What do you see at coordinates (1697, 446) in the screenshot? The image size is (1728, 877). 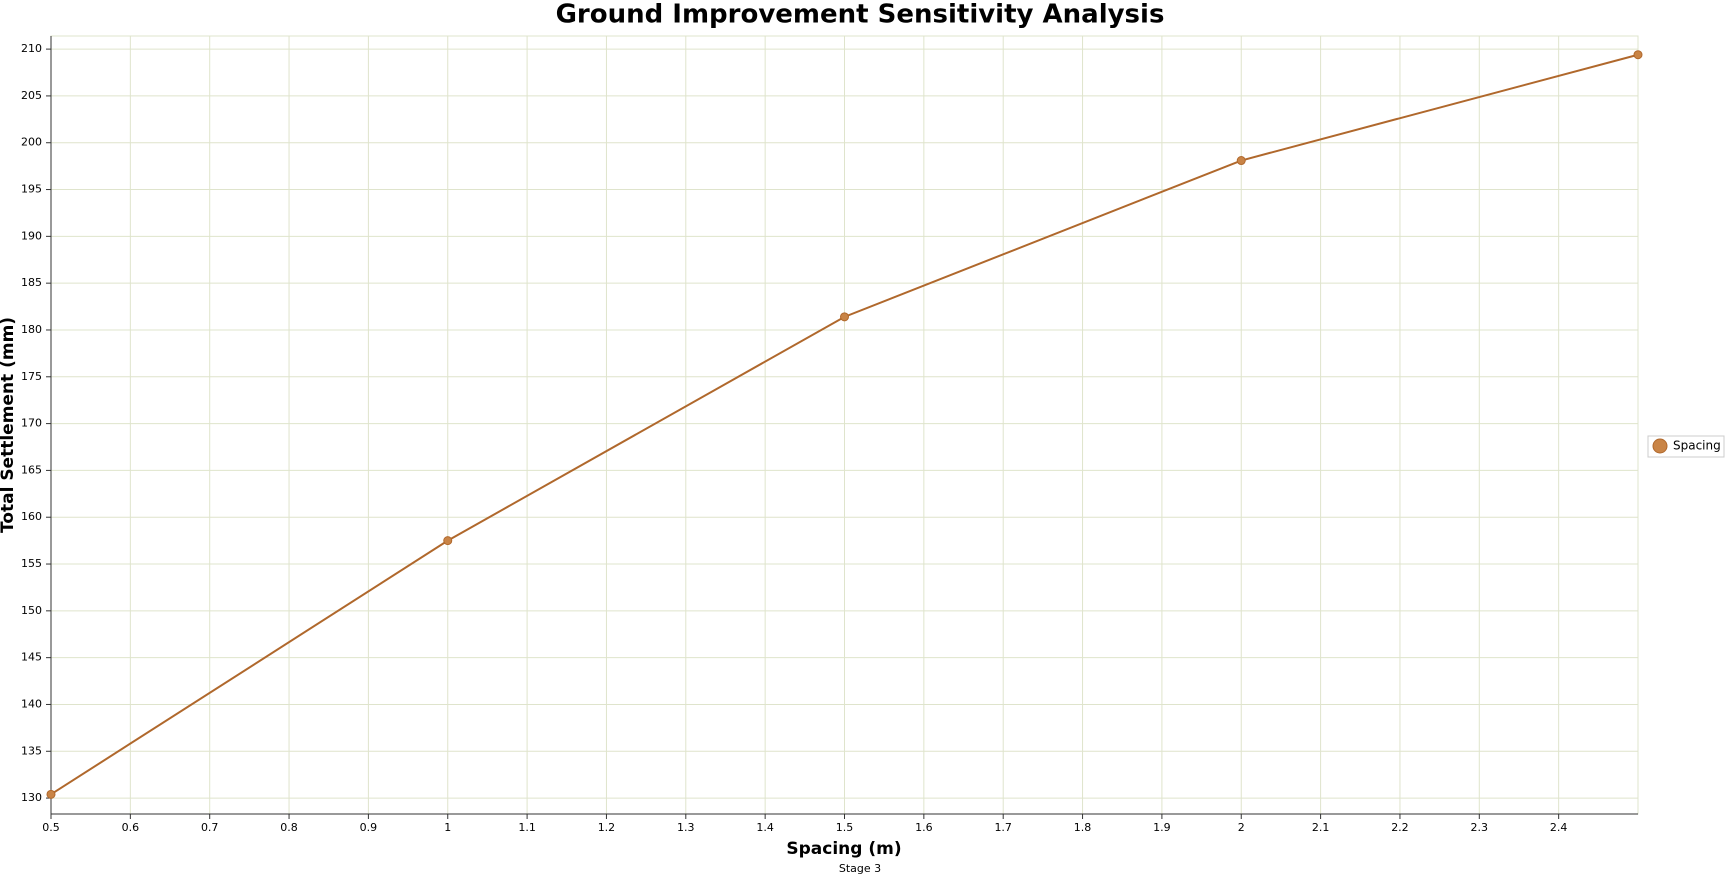 I see `legend-label: Spacing` at bounding box center [1697, 446].